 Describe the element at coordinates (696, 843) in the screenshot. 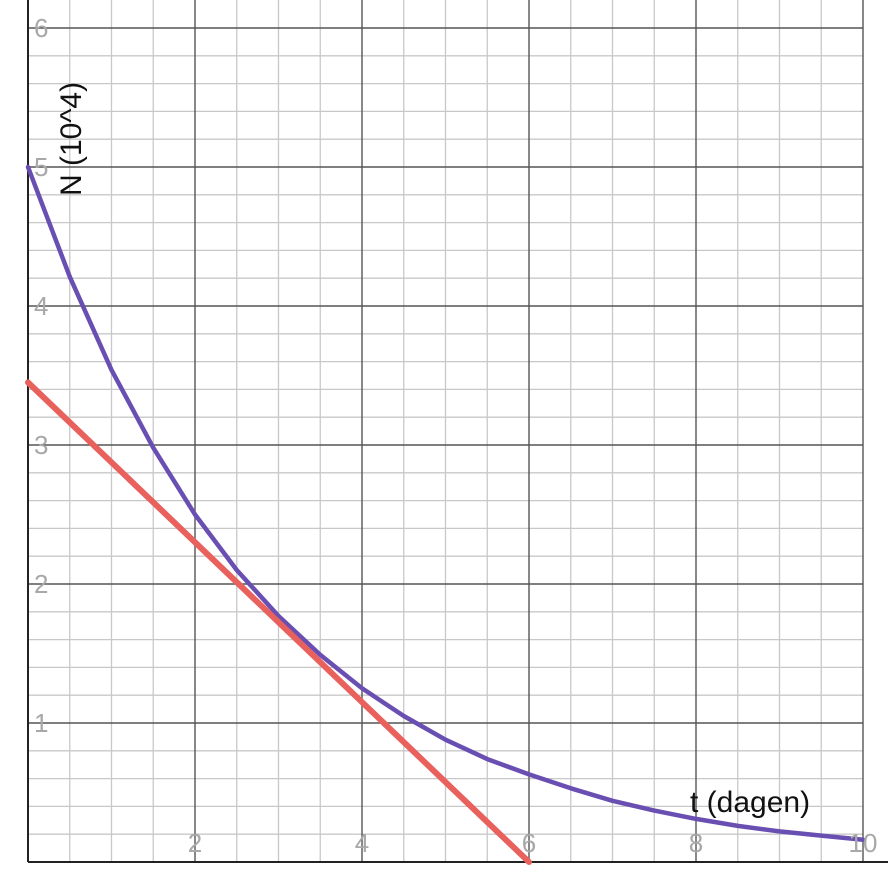

I see `x-tick-label: 8` at that location.